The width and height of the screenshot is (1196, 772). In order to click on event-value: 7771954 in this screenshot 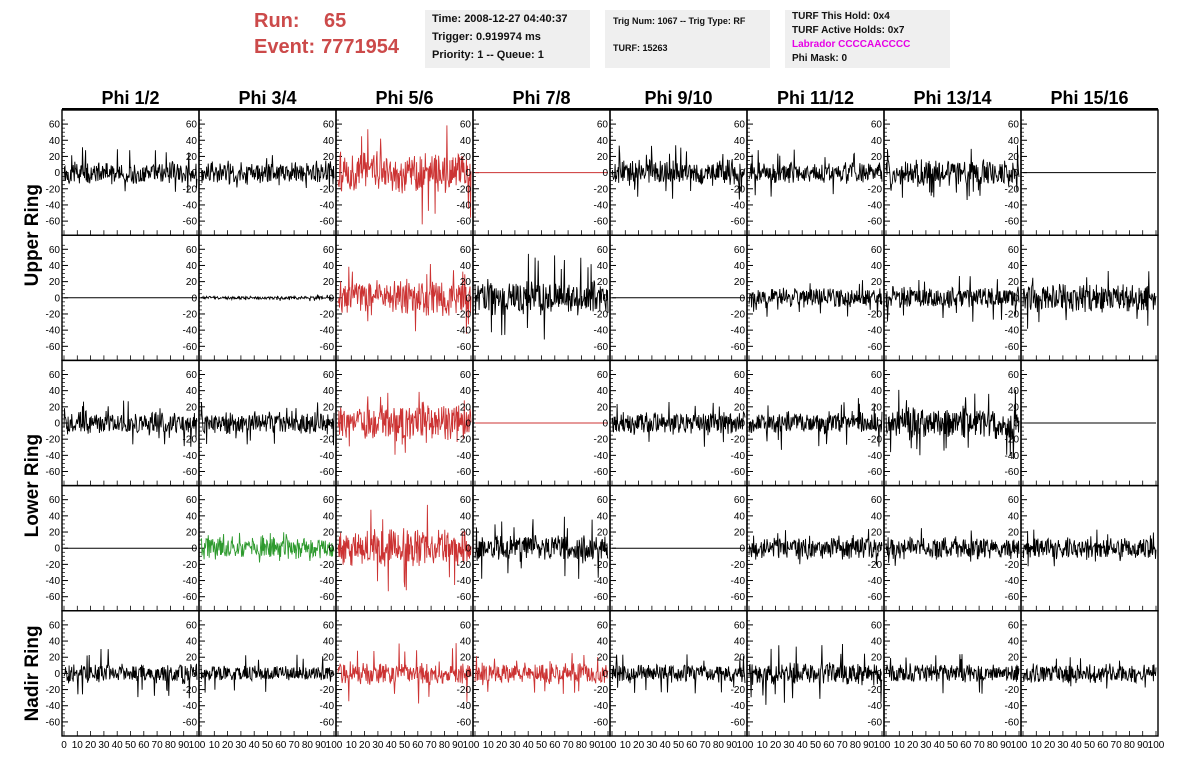, I will do `click(360, 47)`.